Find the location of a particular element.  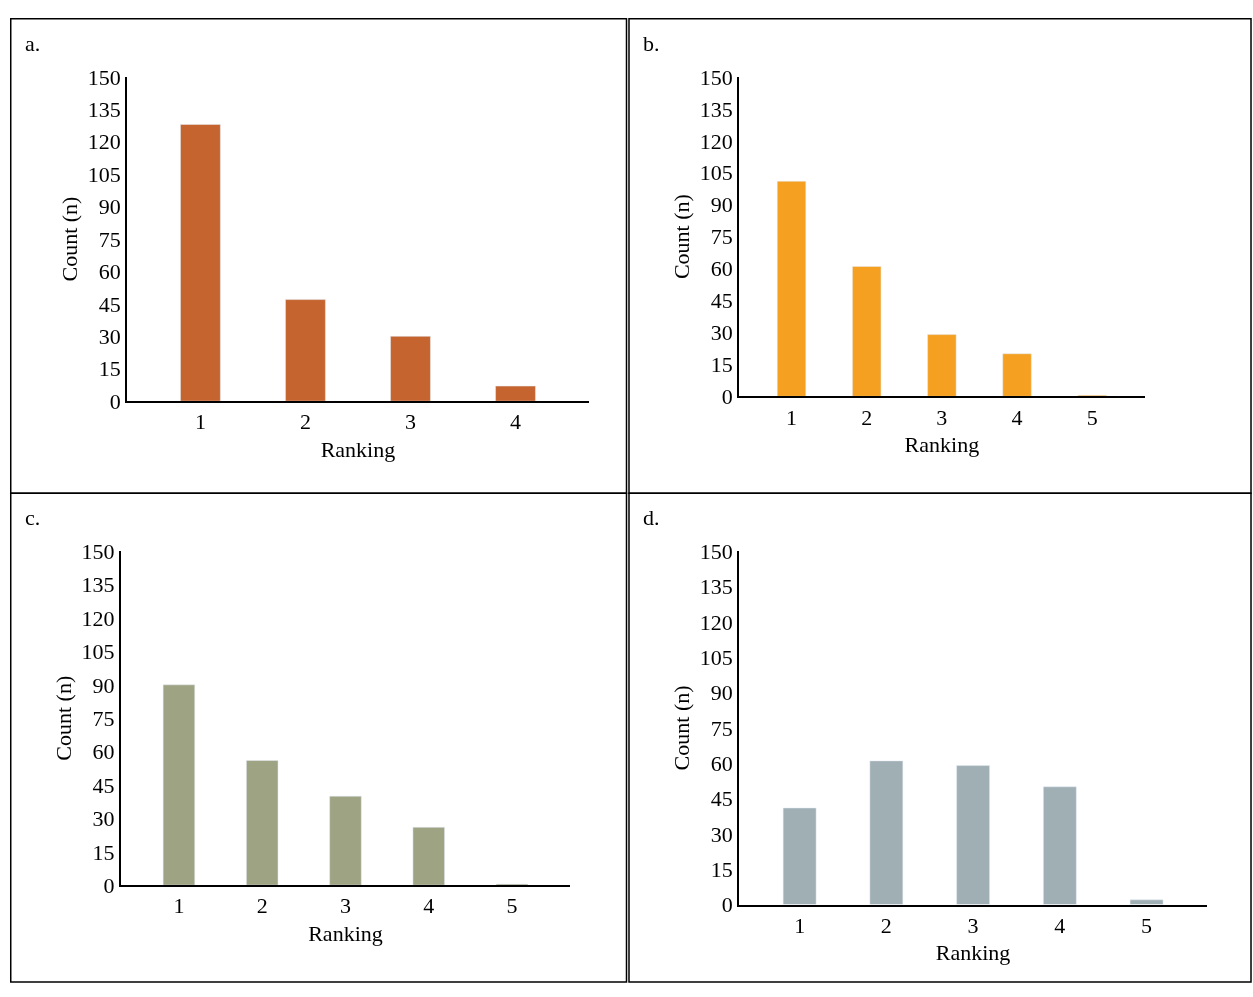

chart-title: d. is located at coordinates (651, 517).